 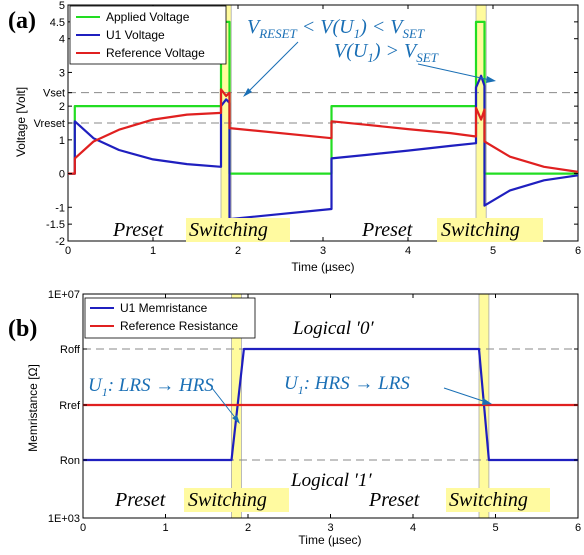 I want to click on b-xtick-label-6: 5, so click(x=495, y=528).